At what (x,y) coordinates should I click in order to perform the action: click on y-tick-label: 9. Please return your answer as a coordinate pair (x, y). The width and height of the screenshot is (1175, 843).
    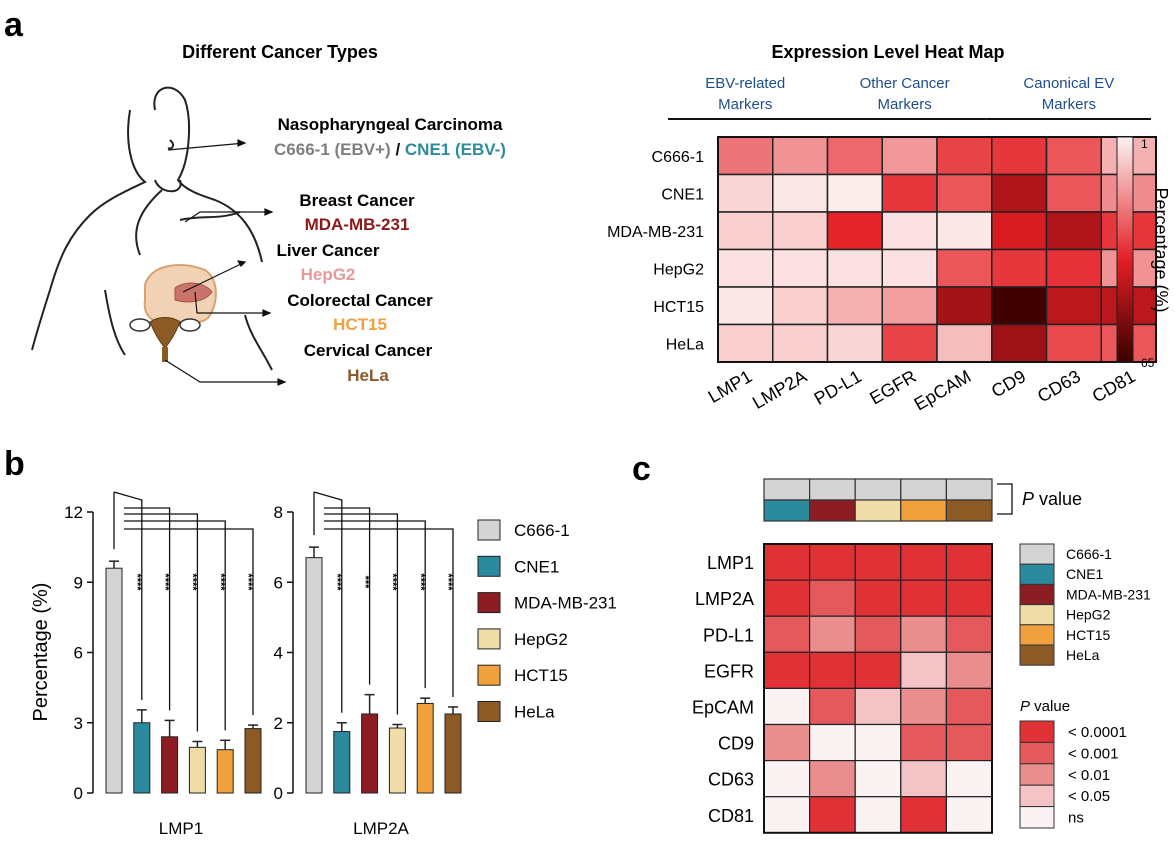
    Looking at the image, I should click on (78, 582).